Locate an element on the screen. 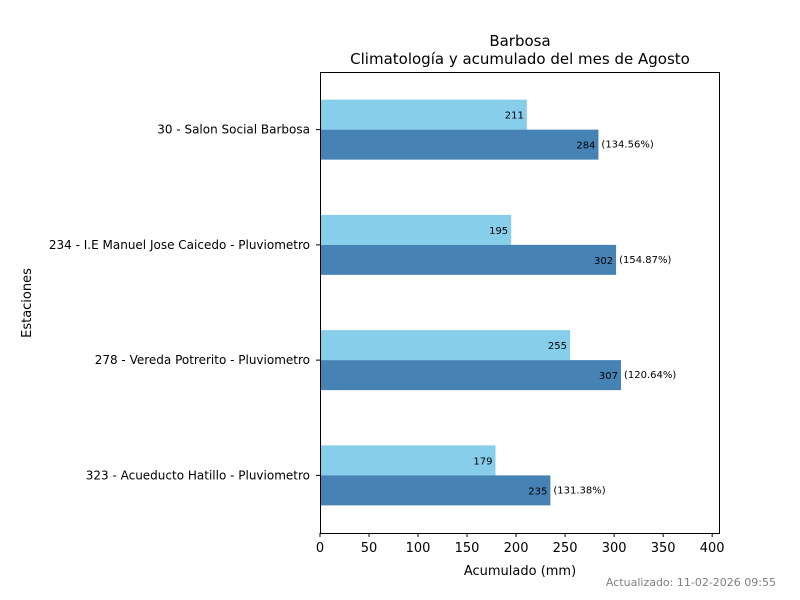 This screenshot has width=800, height=600. x-tick-label: 300 is located at coordinates (614, 548).